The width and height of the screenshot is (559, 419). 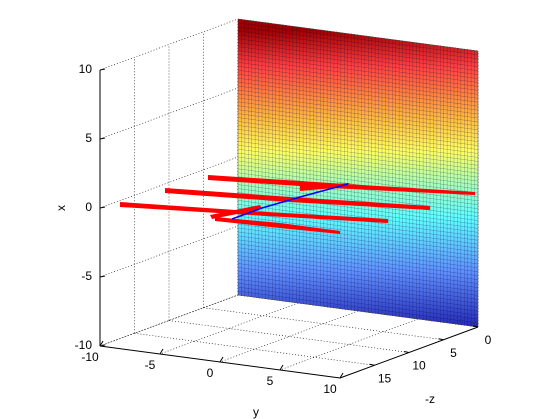 What do you see at coordinates (90, 357) in the screenshot?
I see `x-tick-label: -10` at bounding box center [90, 357].